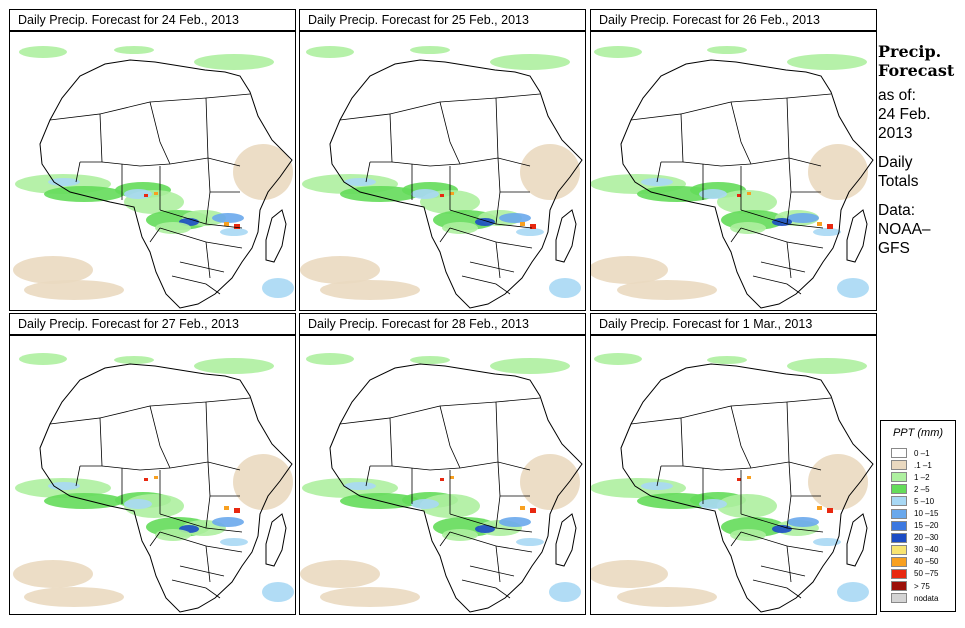  What do you see at coordinates (895, 133) in the screenshot?
I see `caption-date-2: 2013` at bounding box center [895, 133].